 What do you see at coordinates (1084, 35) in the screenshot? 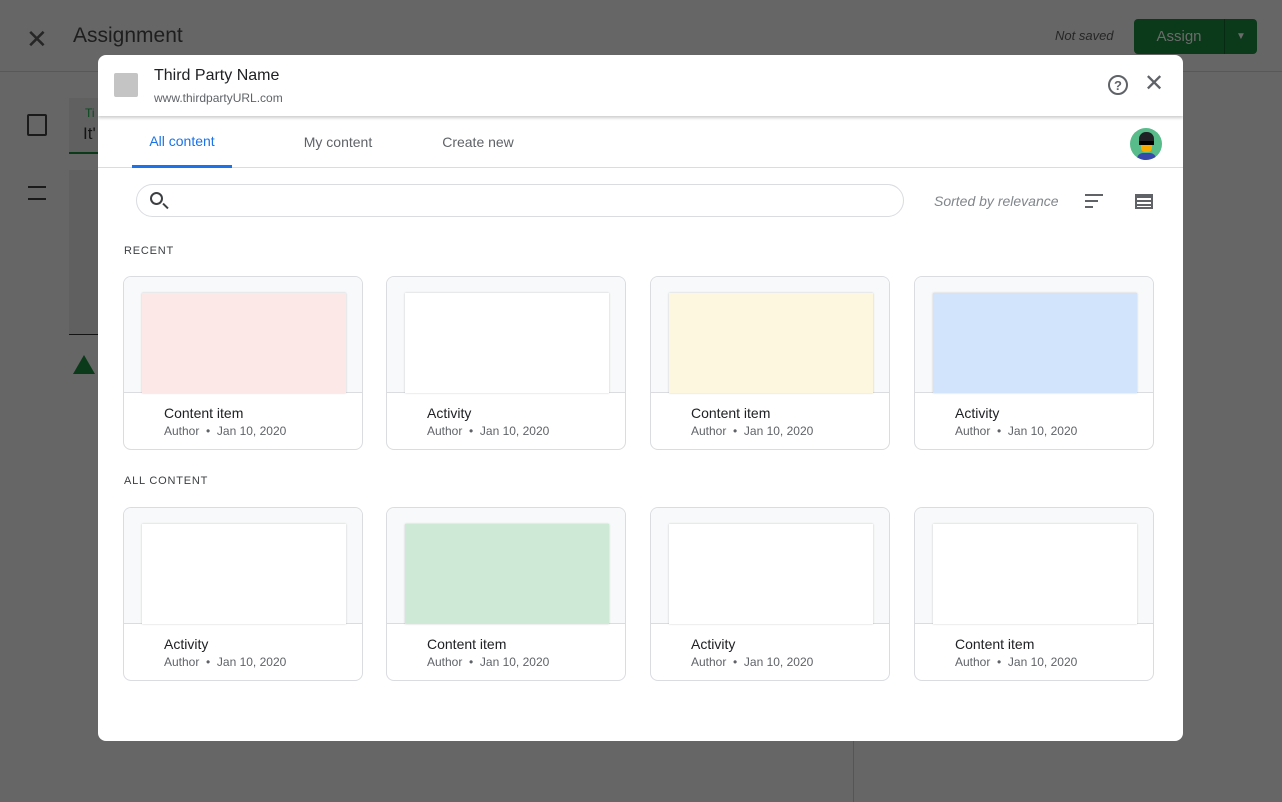
I see `save-status: Not saved` at bounding box center [1084, 35].